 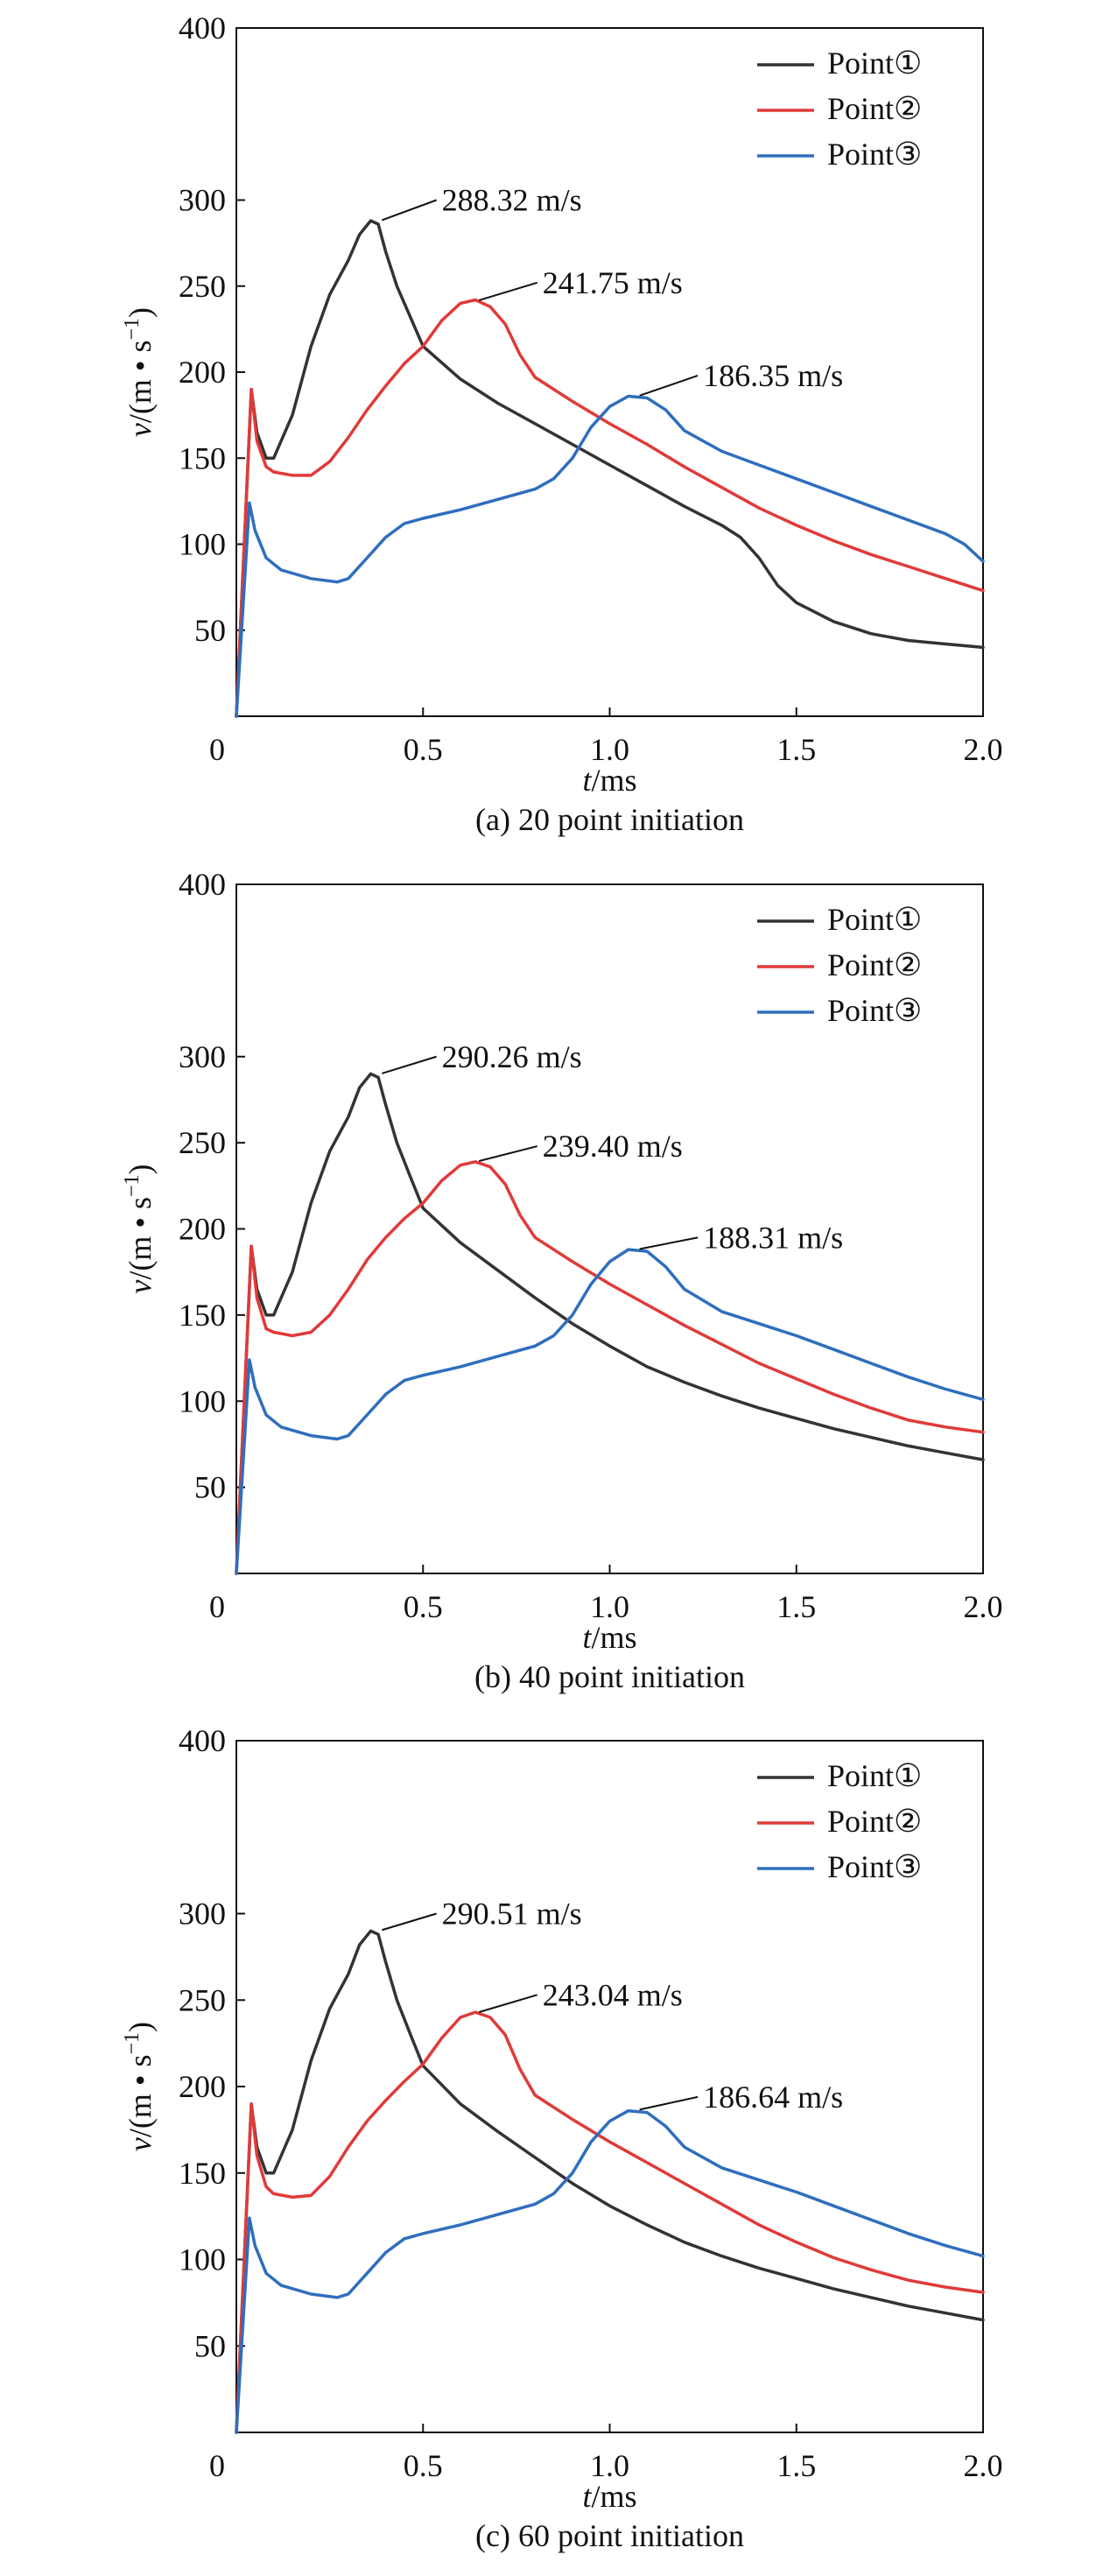 What do you see at coordinates (773, 375) in the screenshot?
I see `peak-annotation-2: 186.35 m/s` at bounding box center [773, 375].